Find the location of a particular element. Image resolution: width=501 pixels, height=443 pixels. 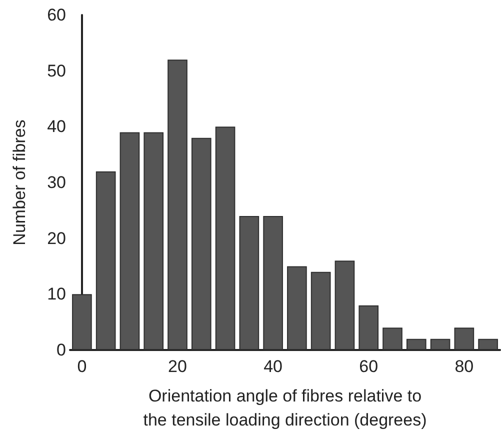

x-tick-label: 40 is located at coordinates (273, 366).